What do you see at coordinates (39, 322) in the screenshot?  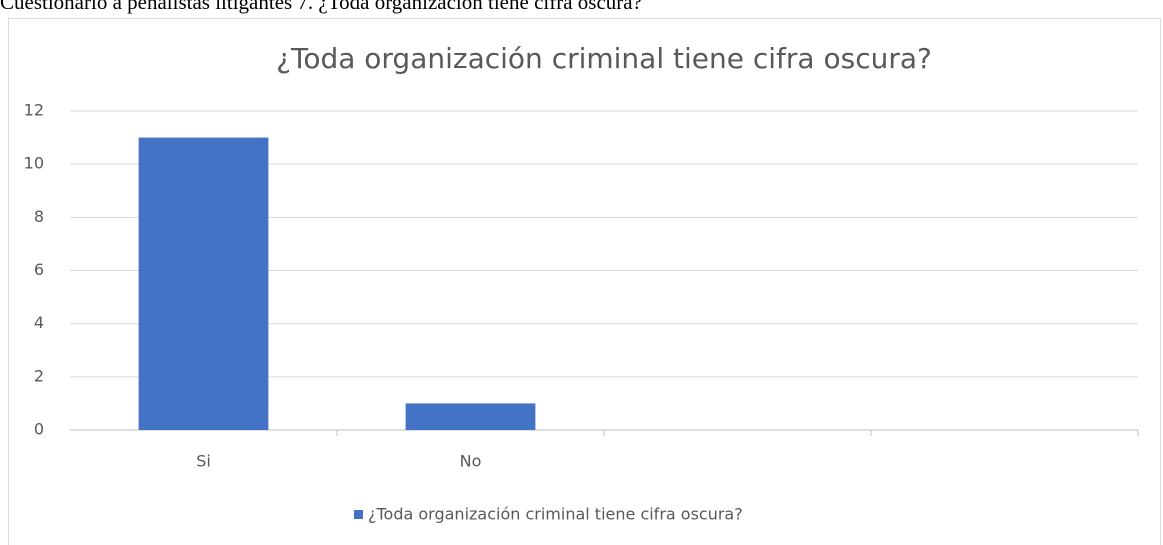 I see `y-tick-label: 4` at bounding box center [39, 322].